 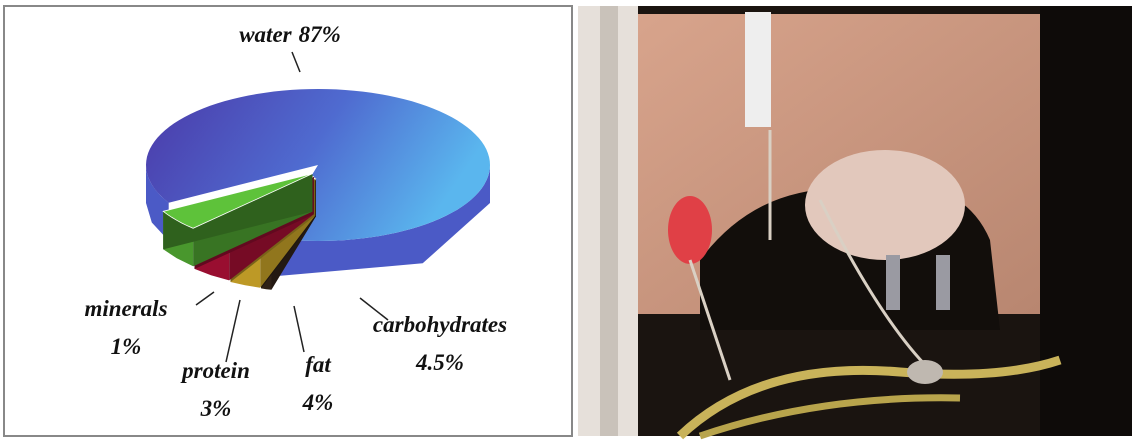 What do you see at coordinates (265, 34) in the screenshot?
I see `category-label: water` at bounding box center [265, 34].